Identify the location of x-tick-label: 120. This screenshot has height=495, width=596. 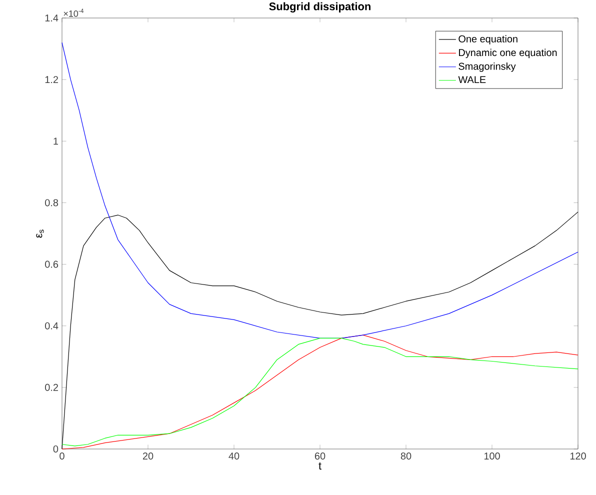
(578, 456).